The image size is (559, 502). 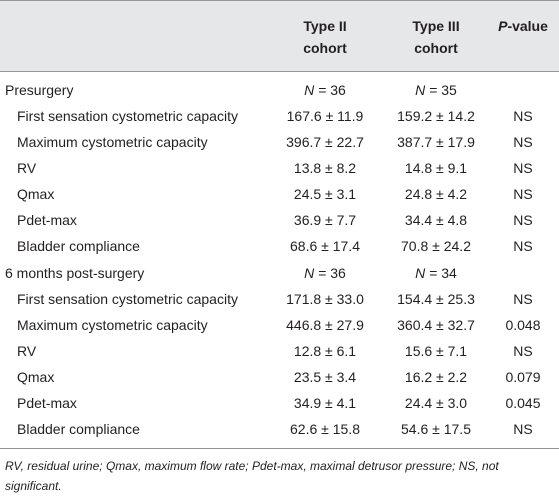 What do you see at coordinates (325, 37) in the screenshot?
I see `header-type2-cohort: Type II cohort` at bounding box center [325, 37].